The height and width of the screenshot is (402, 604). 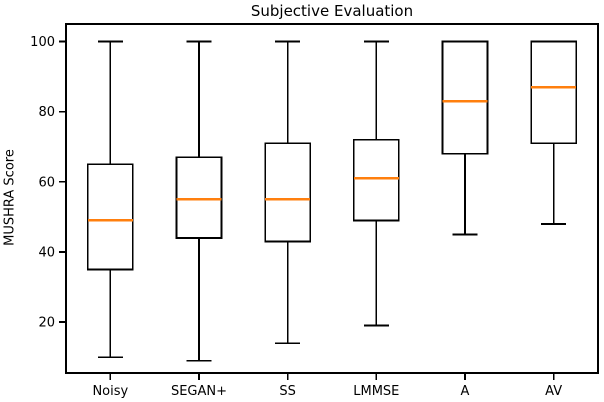 I want to click on box-group-lmmse, so click(x=376, y=183).